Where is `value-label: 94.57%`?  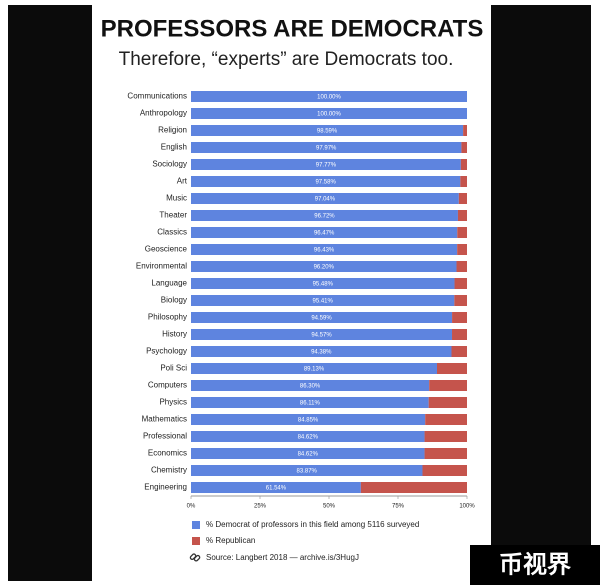 value-label: 94.57% is located at coordinates (321, 336).